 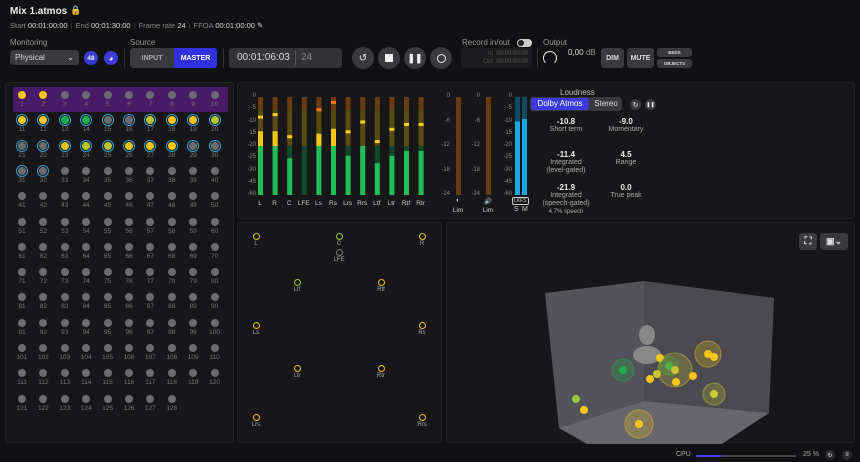 I want to click on mute-button: MUTE, so click(x=640, y=58).